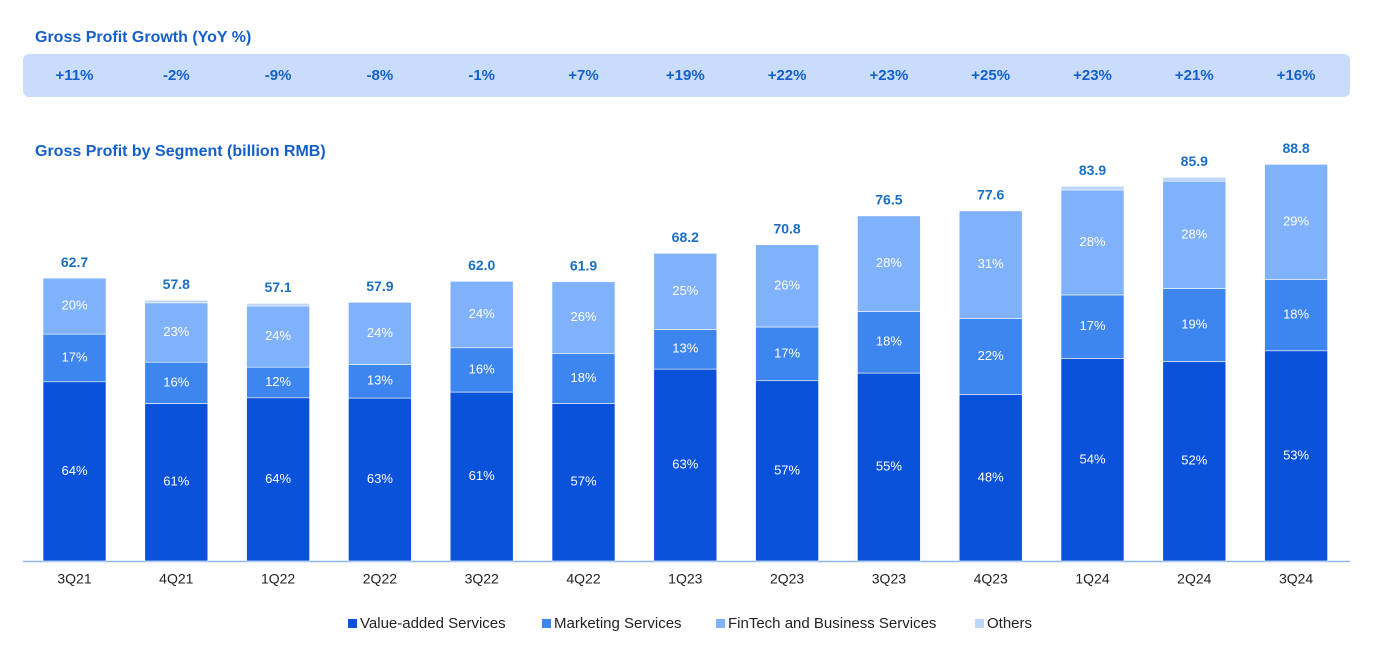 The width and height of the screenshot is (1375, 647). Describe the element at coordinates (180, 151) in the screenshot. I see `chart-title: Gross Profit by Segment (billion RMB)` at that location.